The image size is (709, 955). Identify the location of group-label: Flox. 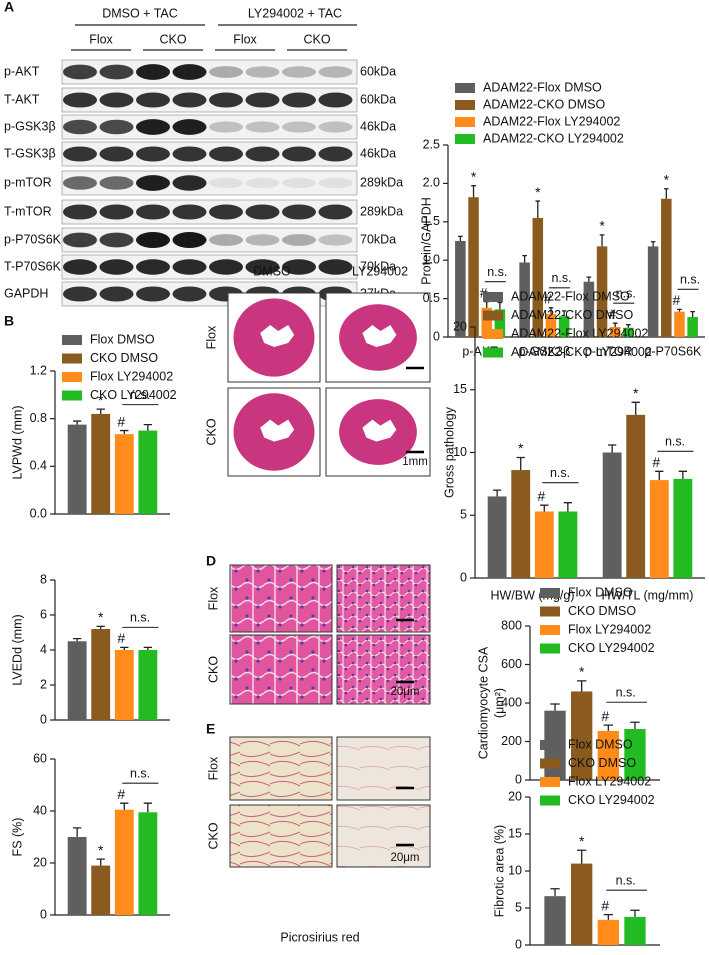
(245, 39).